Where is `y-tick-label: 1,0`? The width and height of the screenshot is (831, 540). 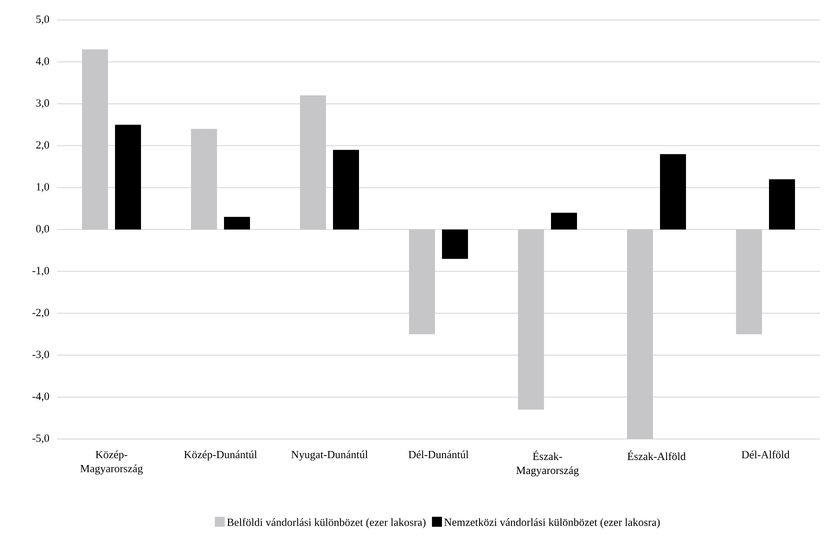
y-tick-label: 1,0 is located at coordinates (43, 187).